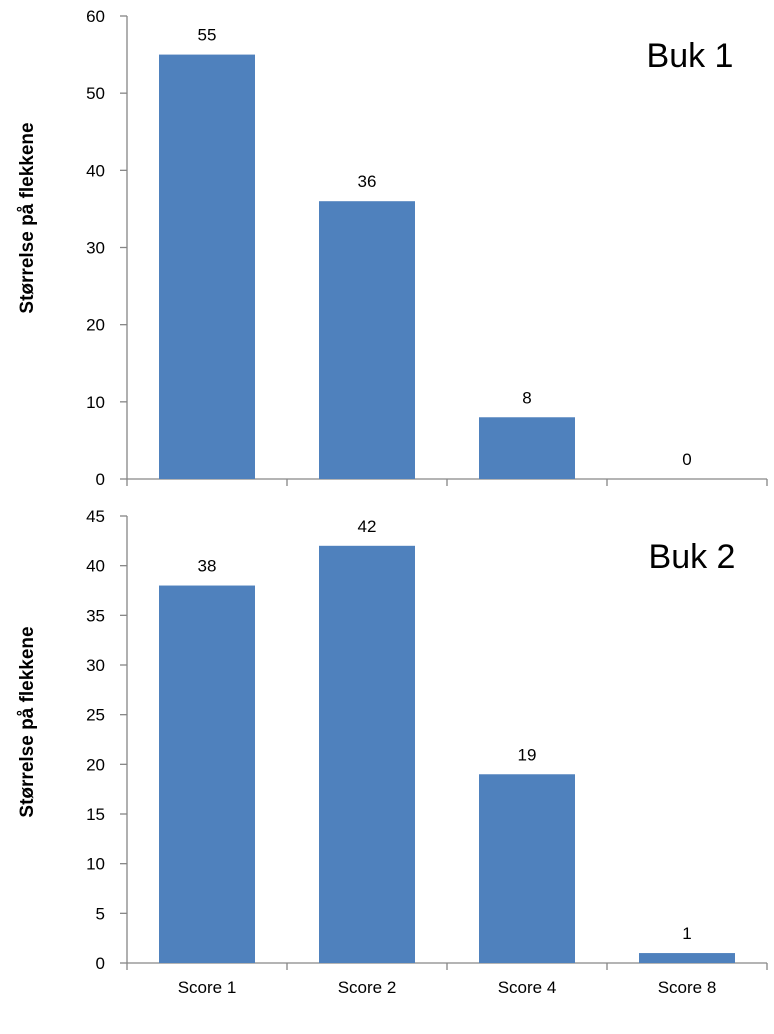 The width and height of the screenshot is (774, 1034). Describe the element at coordinates (687, 987) in the screenshot. I see `category-label: Score 8` at that location.